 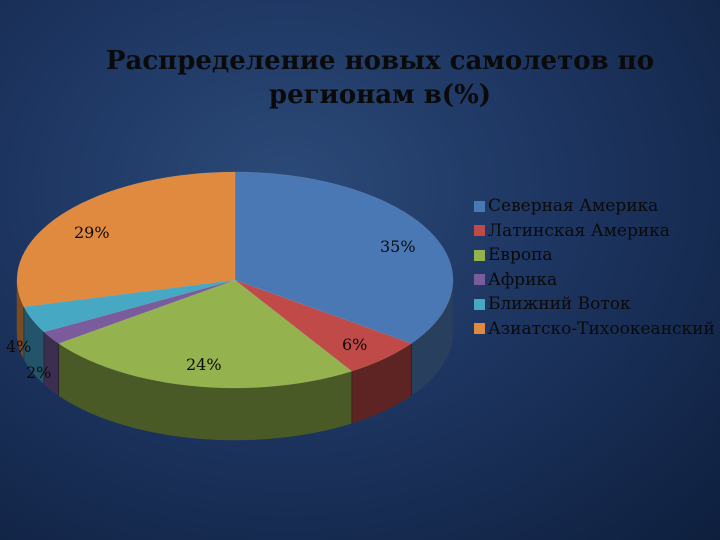 I want to click on legend-item: Северная Америка, so click(x=594, y=206).